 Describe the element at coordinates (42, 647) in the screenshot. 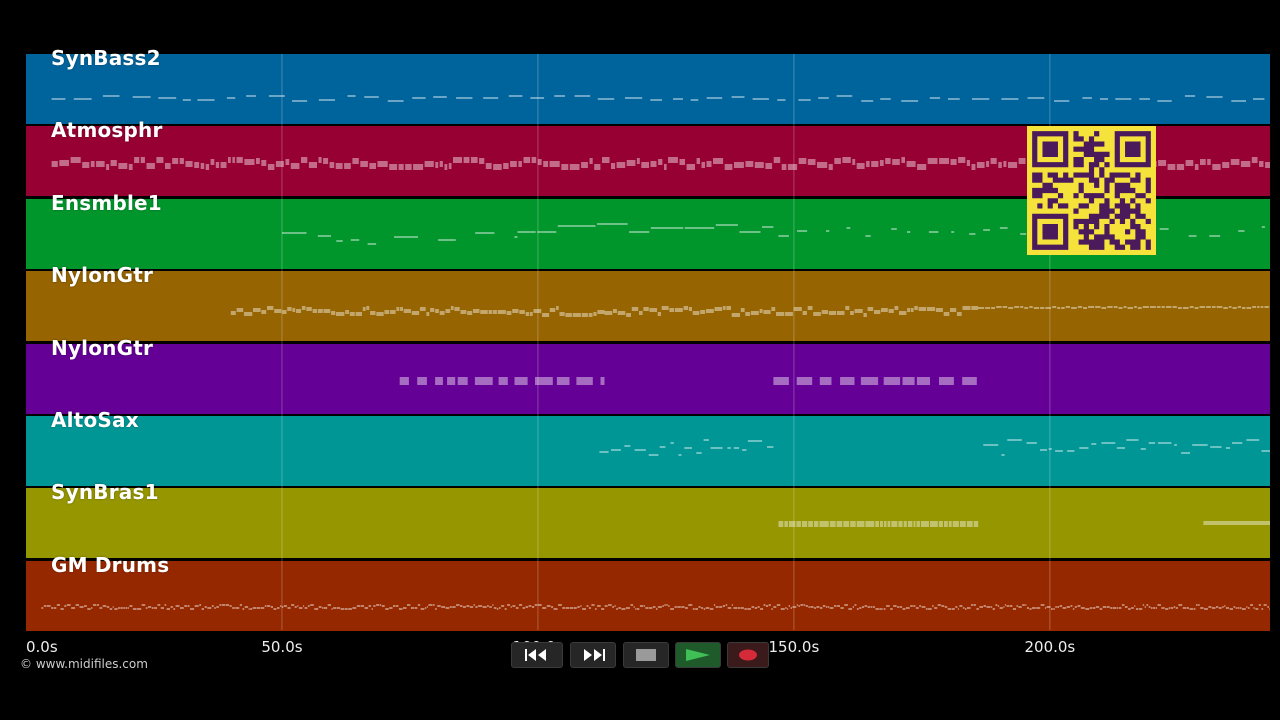

I see `tick-label: 0.0s` at that location.